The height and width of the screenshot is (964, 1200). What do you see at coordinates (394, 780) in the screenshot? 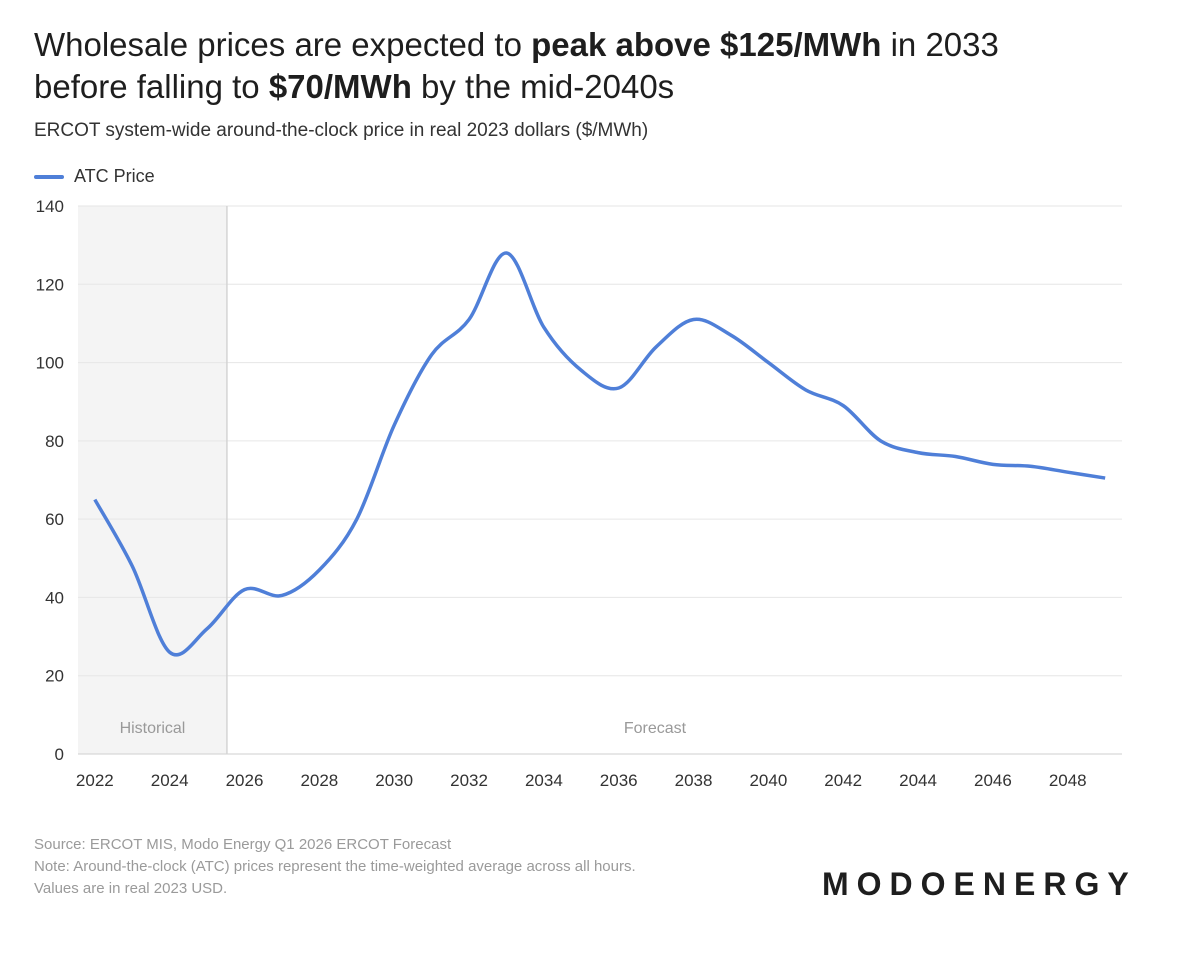
I see `x-tick-label: 2030` at bounding box center [394, 780].